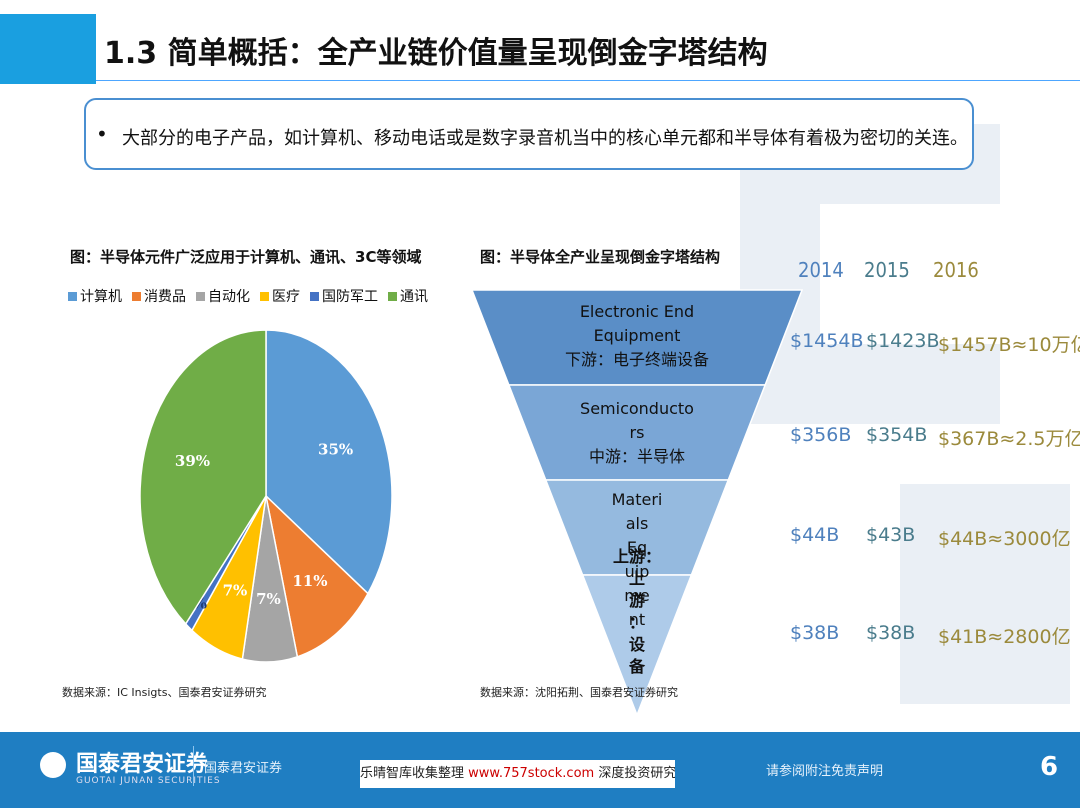  What do you see at coordinates (636, 773) in the screenshot?
I see `watermark-suffix: 深度投资研究免费下载` at bounding box center [636, 773].